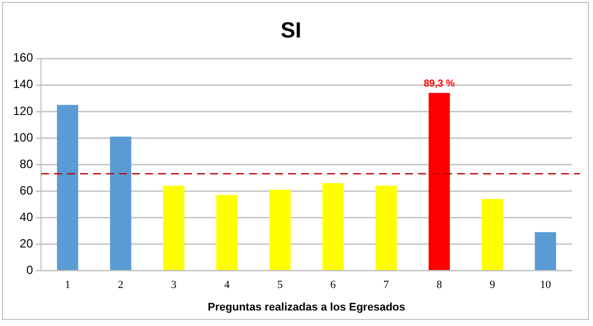 This screenshot has height=326, width=593. I want to click on chart-title: SI, so click(291, 29).